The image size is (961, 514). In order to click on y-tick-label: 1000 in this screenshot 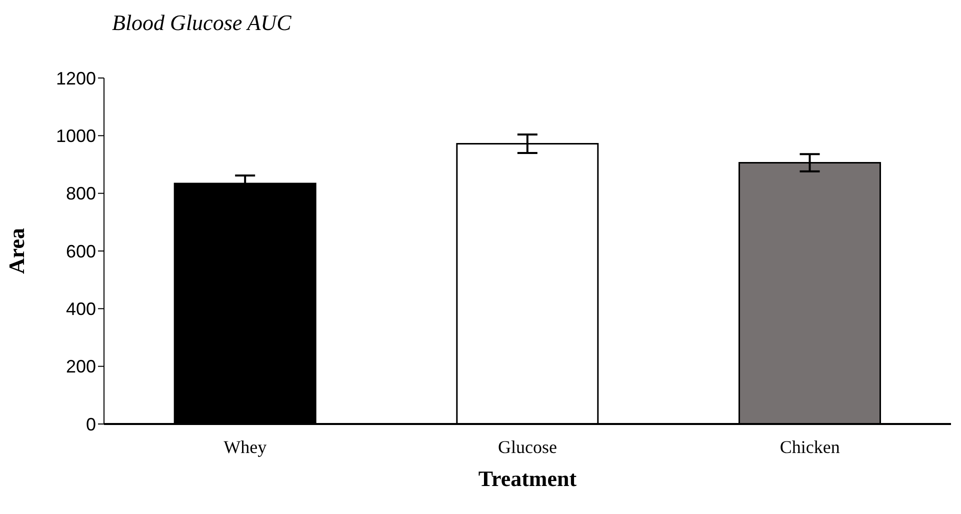, I will do `click(76, 136)`.